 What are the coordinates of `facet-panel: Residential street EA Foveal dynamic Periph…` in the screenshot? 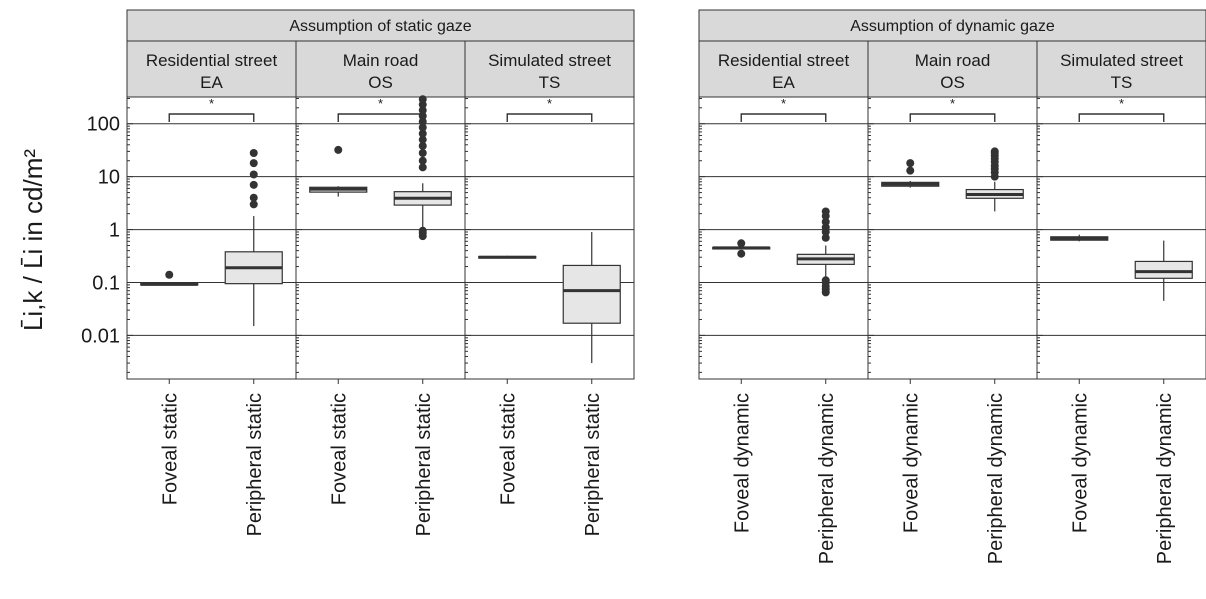 It's located at (783, 302).